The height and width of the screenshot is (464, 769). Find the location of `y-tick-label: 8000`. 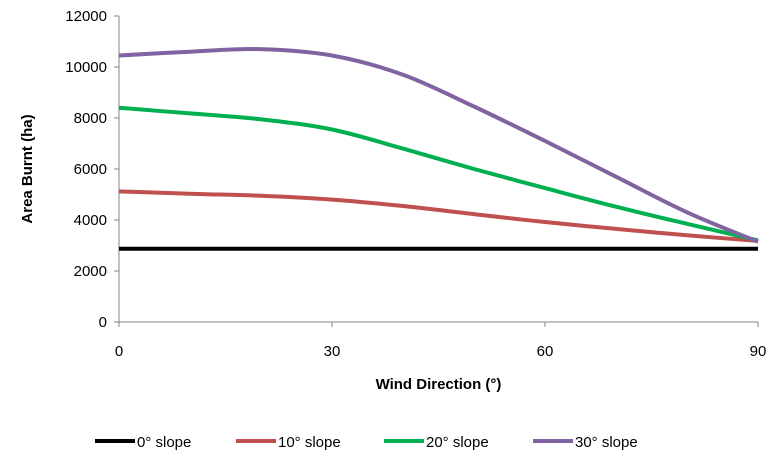

y-tick-label: 8000 is located at coordinates (90, 118).